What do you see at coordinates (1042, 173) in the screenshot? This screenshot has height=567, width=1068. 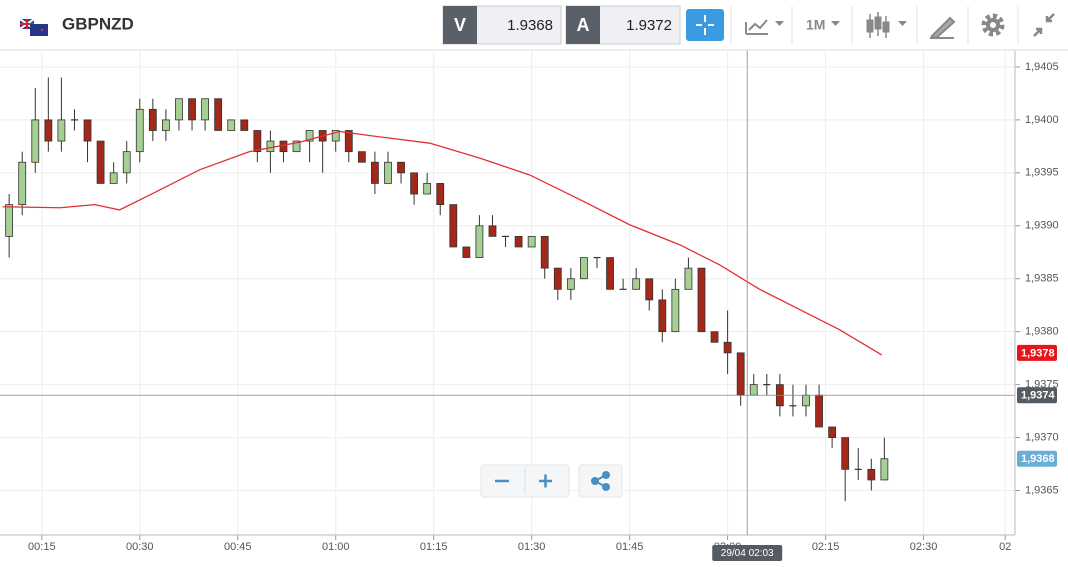 I see `y-tick-label: 1,9395` at bounding box center [1042, 173].